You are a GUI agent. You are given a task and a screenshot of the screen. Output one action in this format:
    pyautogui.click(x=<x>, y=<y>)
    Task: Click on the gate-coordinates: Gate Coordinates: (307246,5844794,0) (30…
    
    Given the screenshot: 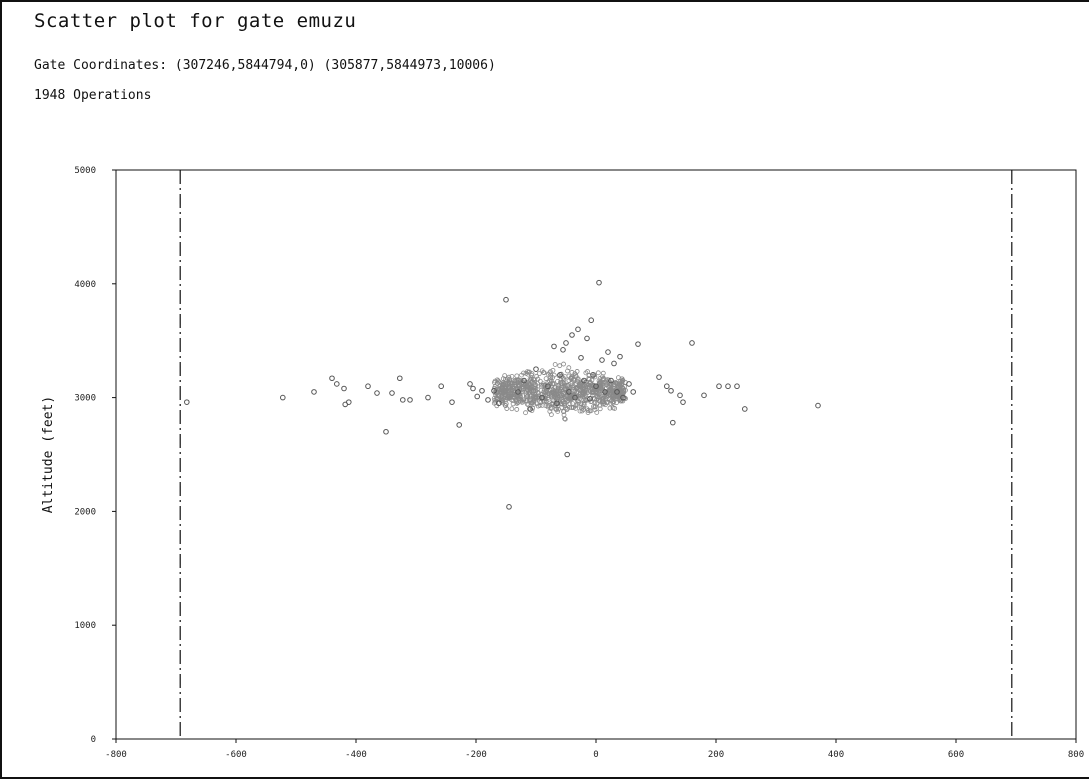 What is the action you would take?
    pyautogui.click(x=265, y=65)
    